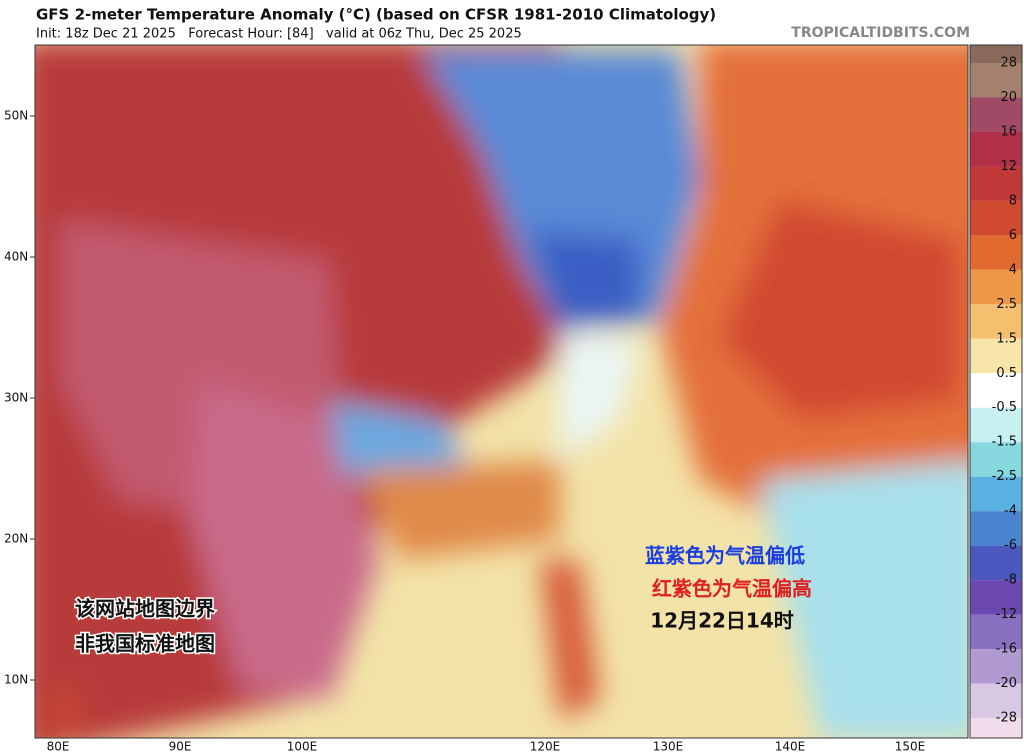  What do you see at coordinates (302, 747) in the screenshot?
I see `lon-label: 100E` at bounding box center [302, 747].